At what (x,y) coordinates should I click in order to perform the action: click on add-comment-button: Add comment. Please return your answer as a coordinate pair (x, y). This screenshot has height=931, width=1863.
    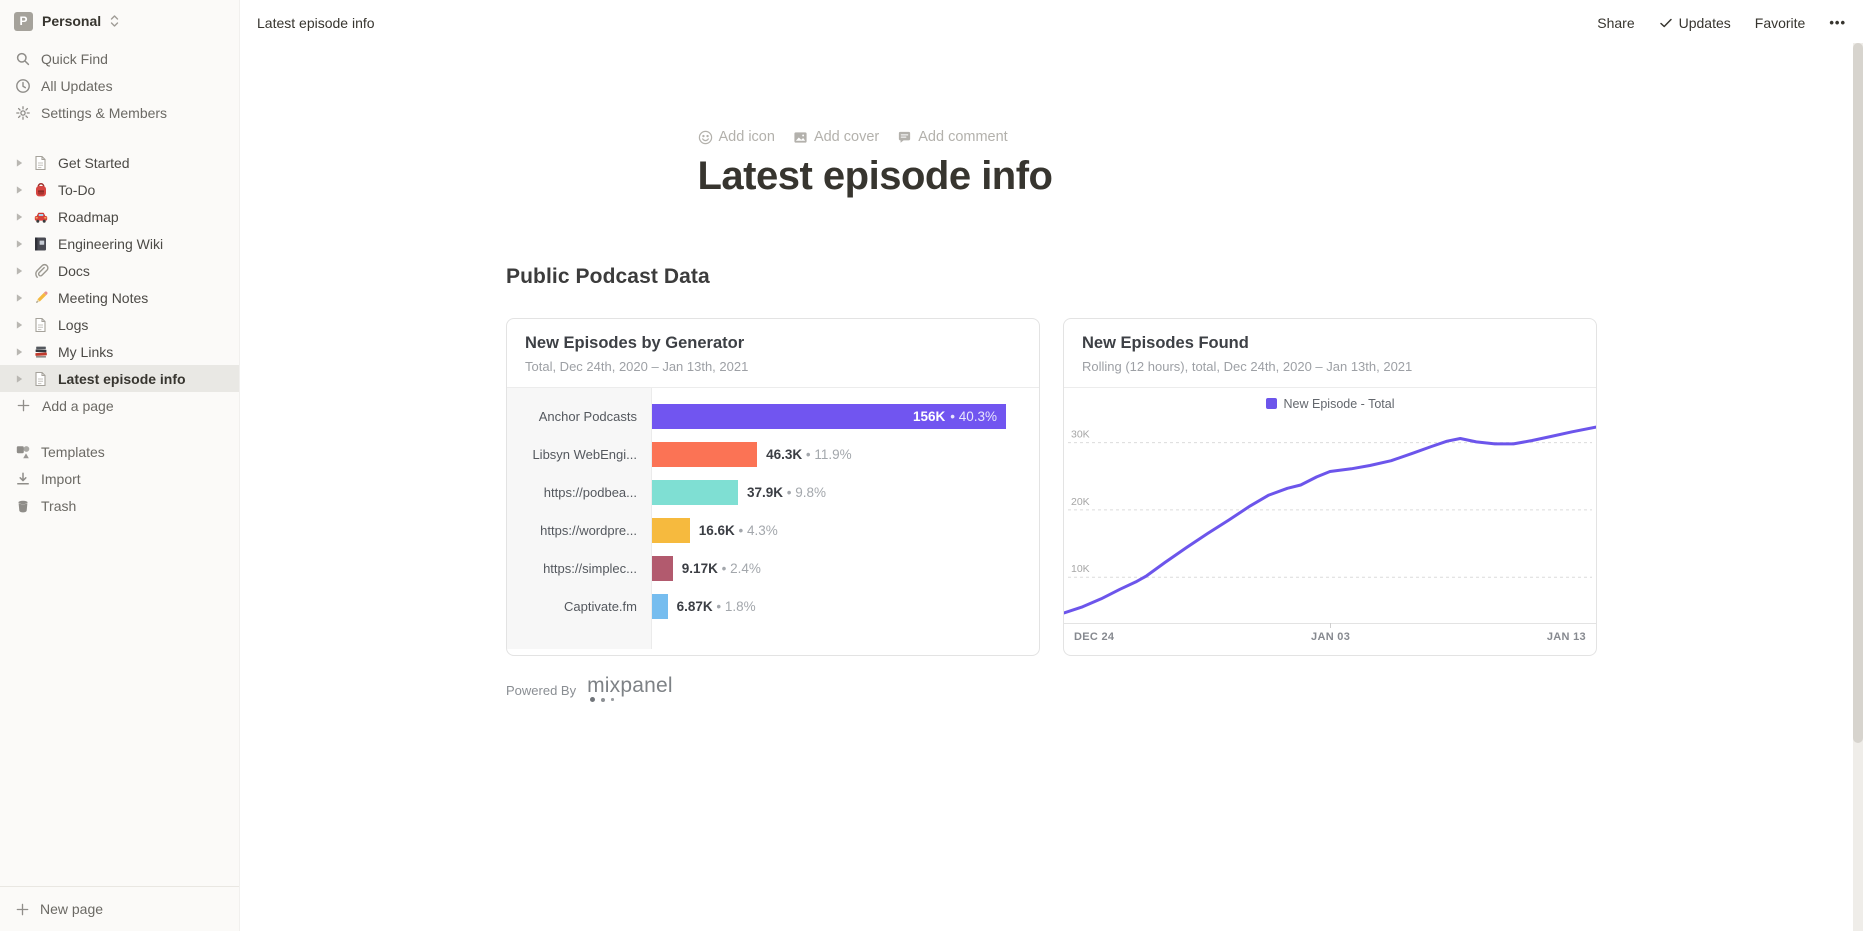
    Looking at the image, I should click on (952, 137).